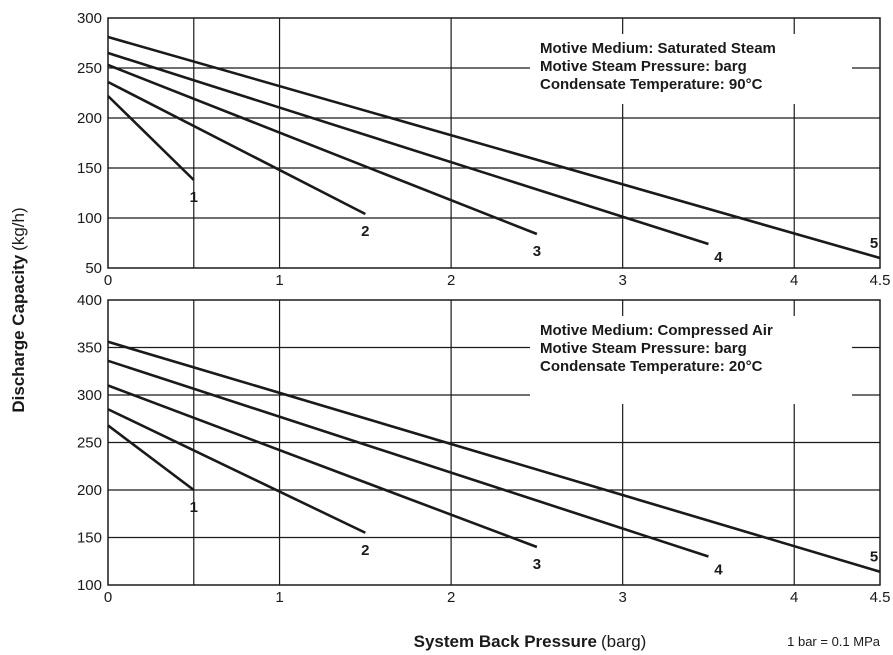  Describe the element at coordinates (93, 268) in the screenshot. I see `y-tick-label: 50` at that location.